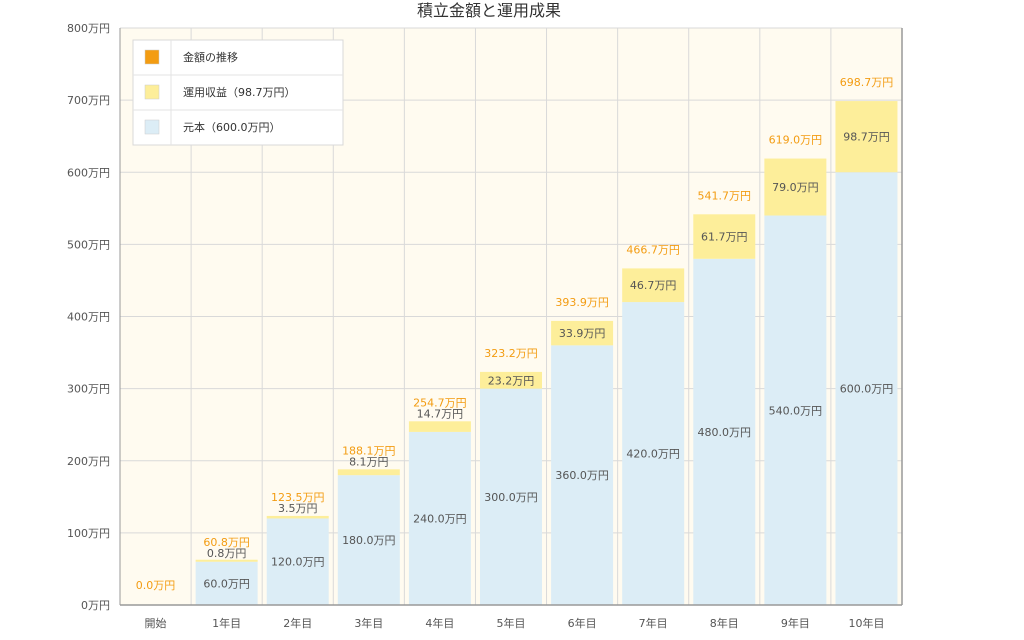 The image size is (1024, 640). Describe the element at coordinates (298, 497) in the screenshot. I see `total-label: 123.5万円` at that location.